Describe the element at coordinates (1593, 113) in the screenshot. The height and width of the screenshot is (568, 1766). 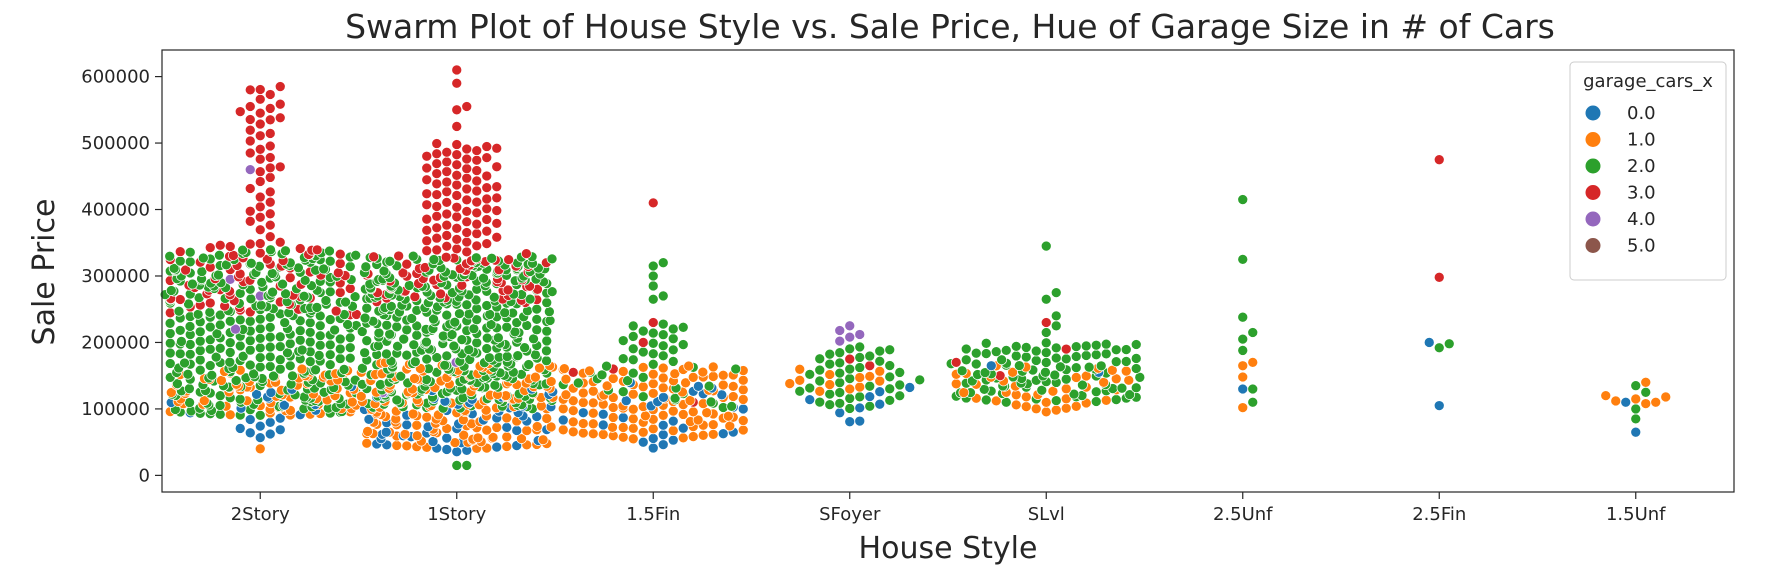
I see `legend-marker` at that location.